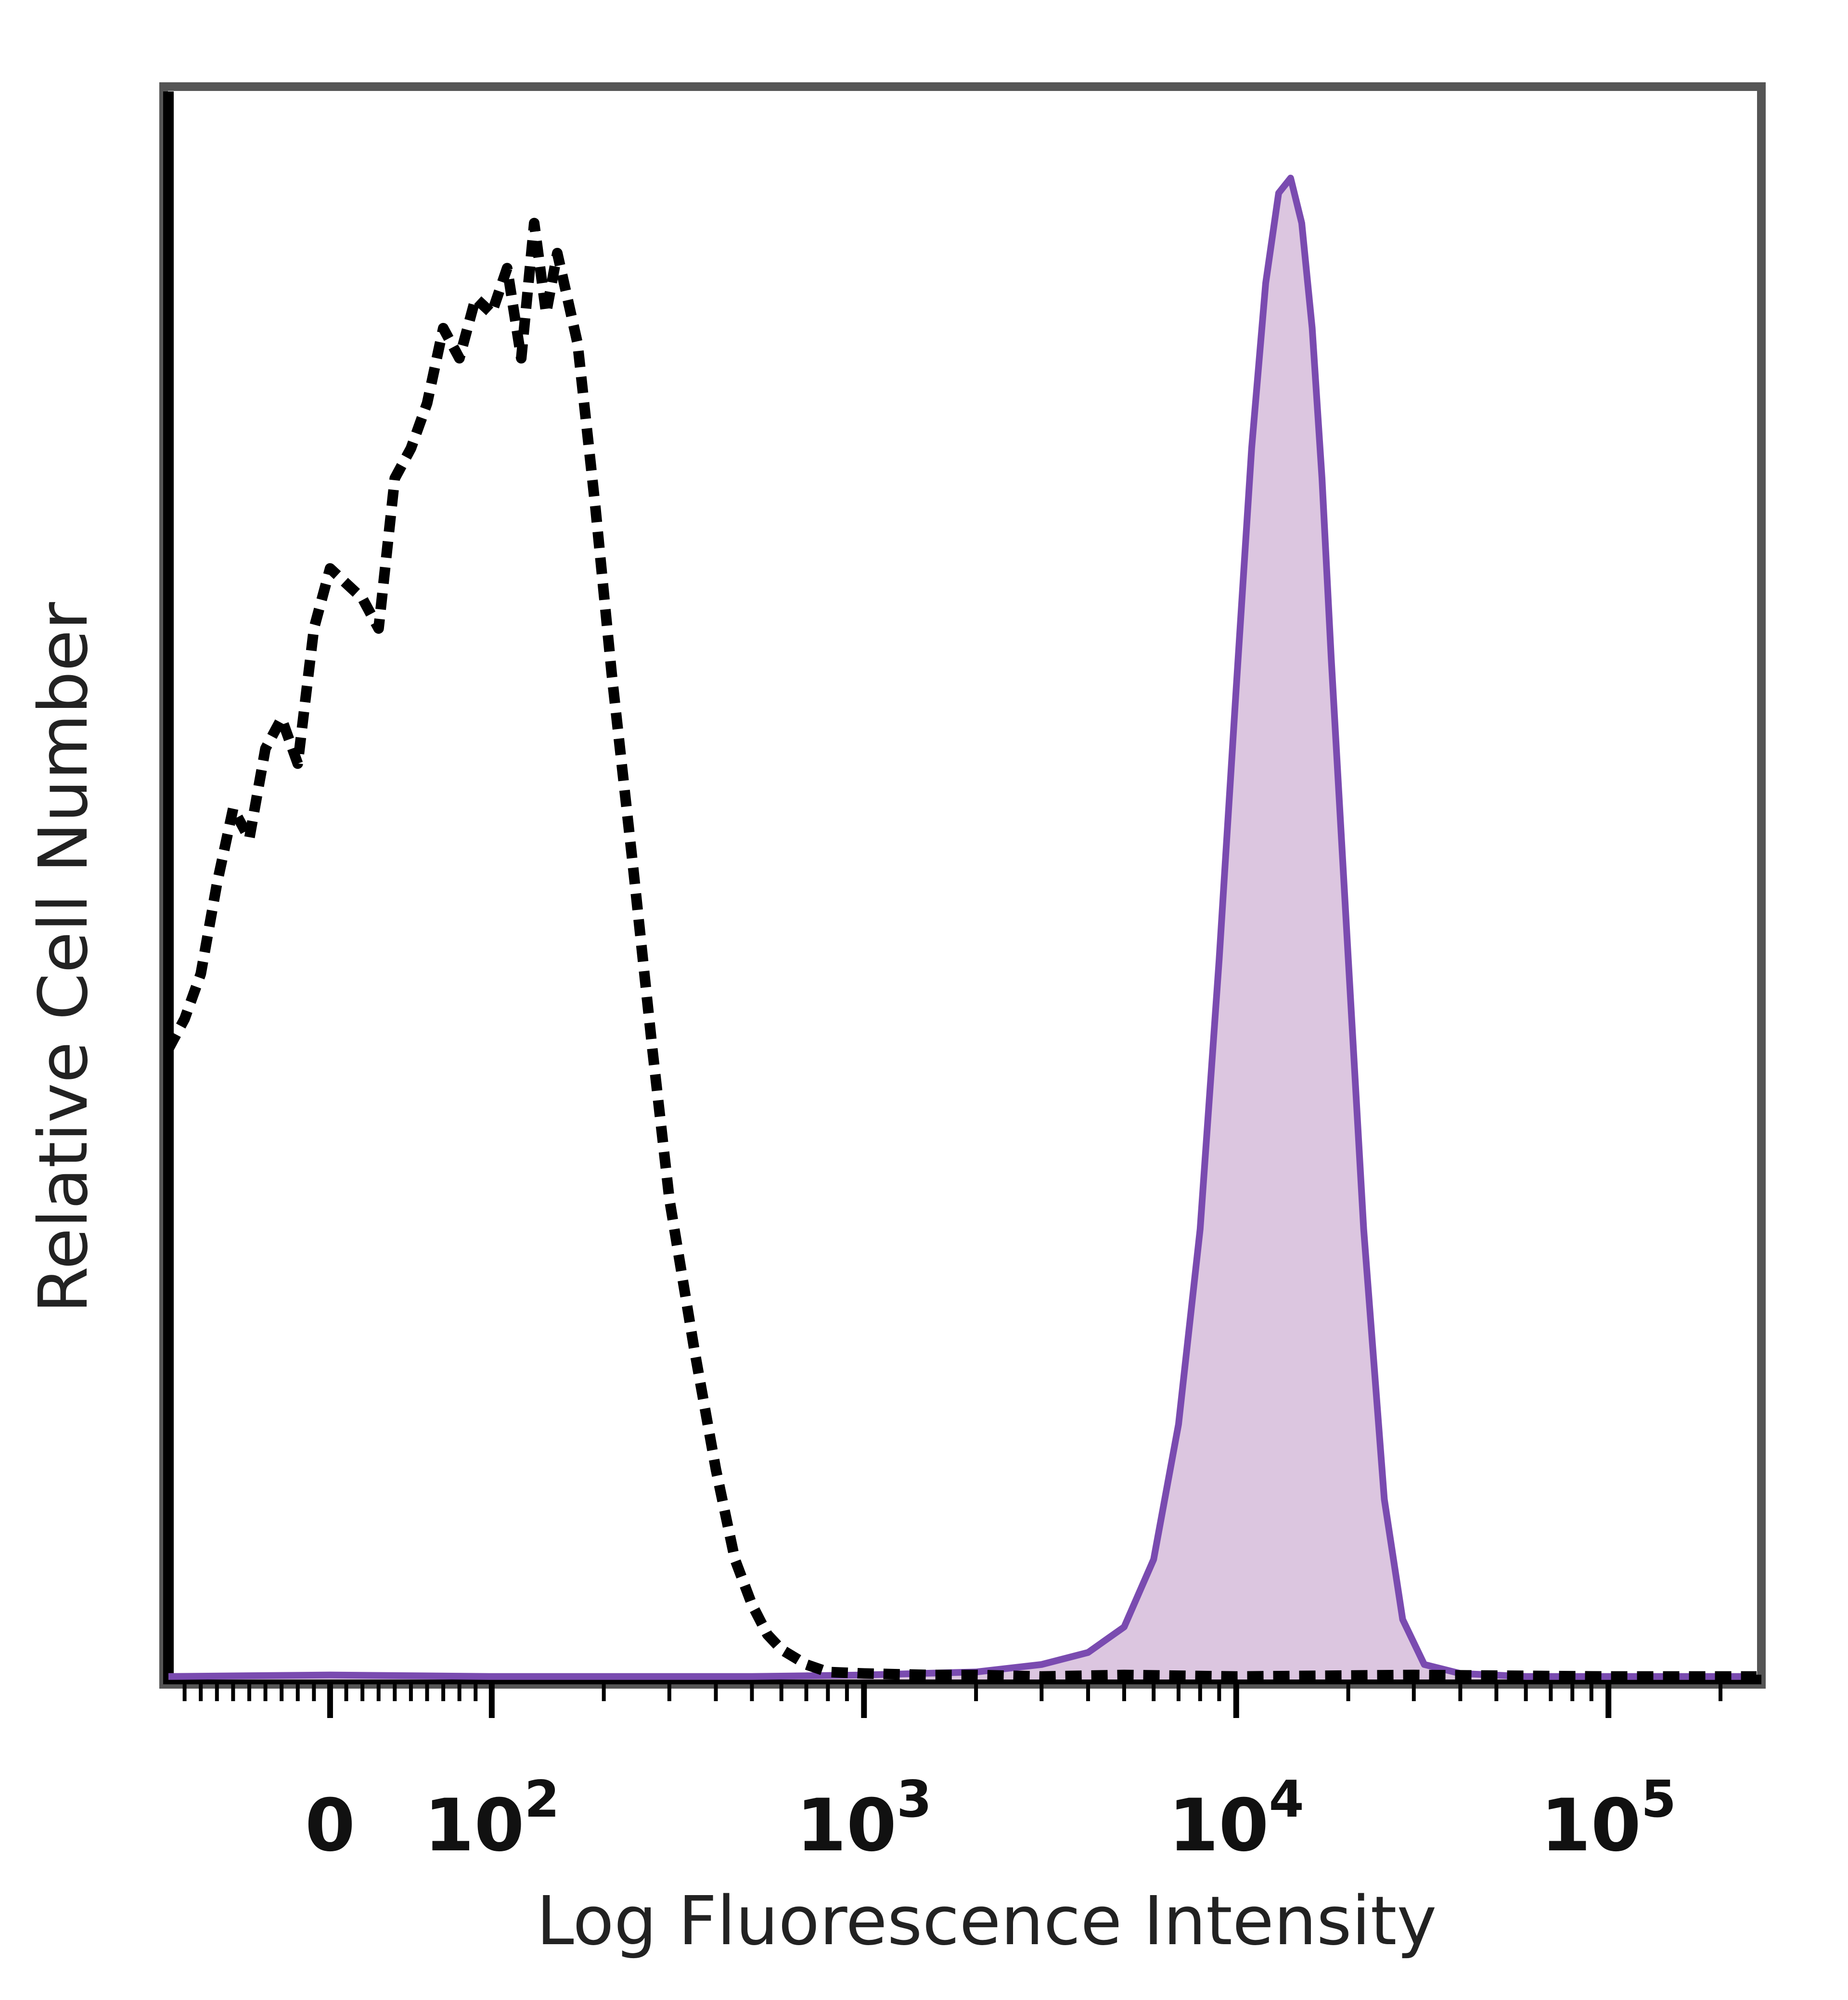  I want to click on y-axis-title: Relative Cell Number, so click(64, 957).